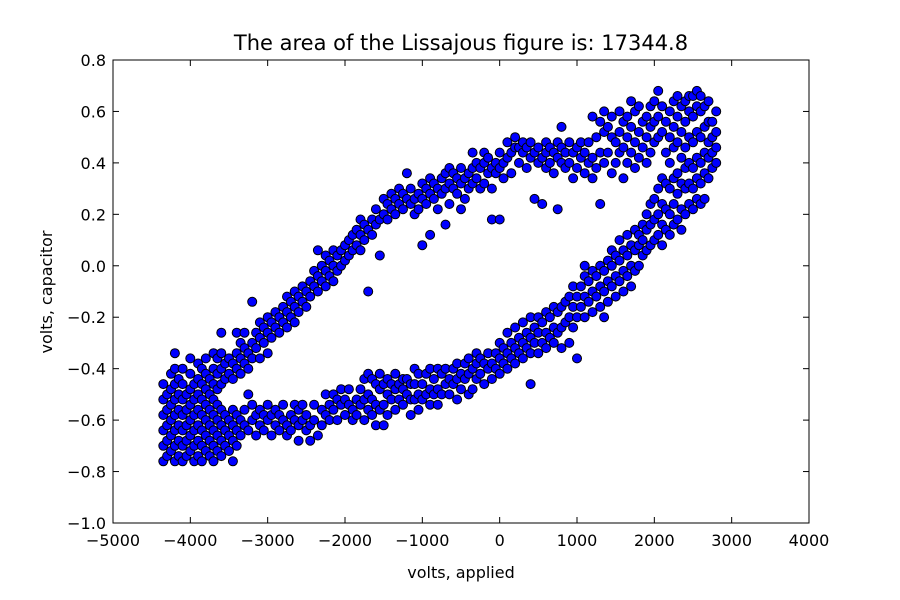 This screenshot has width=900, height=600. Describe the element at coordinates (190, 540) in the screenshot. I see `x-tick-label: −4000` at that location.